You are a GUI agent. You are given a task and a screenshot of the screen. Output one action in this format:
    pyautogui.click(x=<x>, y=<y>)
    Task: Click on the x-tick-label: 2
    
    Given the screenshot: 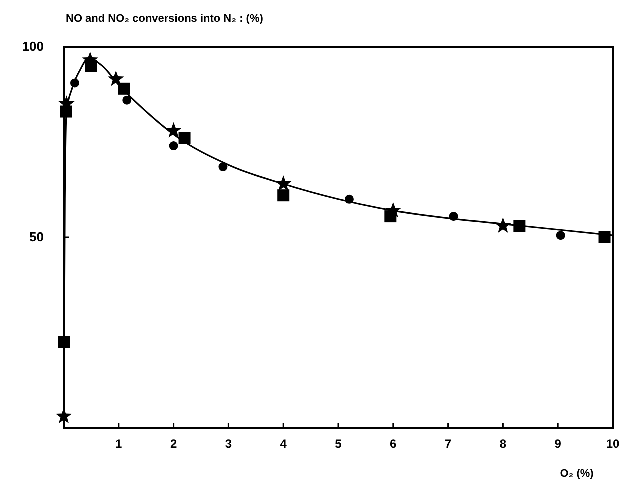 What is the action you would take?
    pyautogui.click(x=174, y=444)
    